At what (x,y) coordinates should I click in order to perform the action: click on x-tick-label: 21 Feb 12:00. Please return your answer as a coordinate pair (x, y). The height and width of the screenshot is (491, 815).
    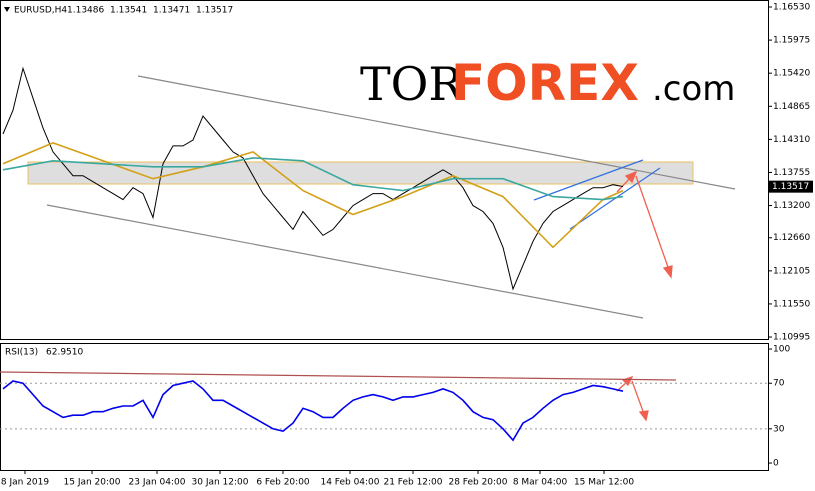
    Looking at the image, I should click on (412, 483).